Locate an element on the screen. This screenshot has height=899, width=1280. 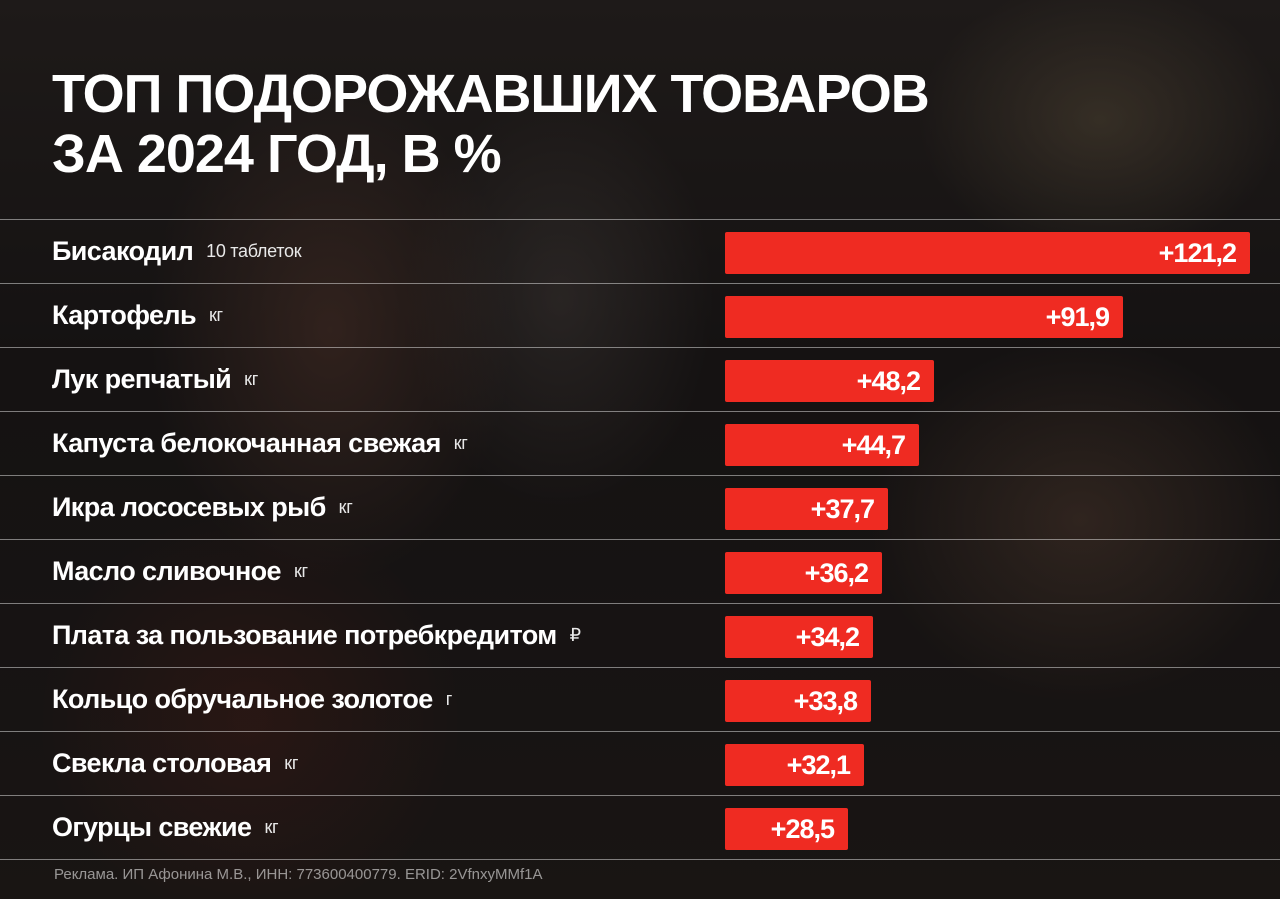
bar-value-label: +48,2 is located at coordinates (888, 380).